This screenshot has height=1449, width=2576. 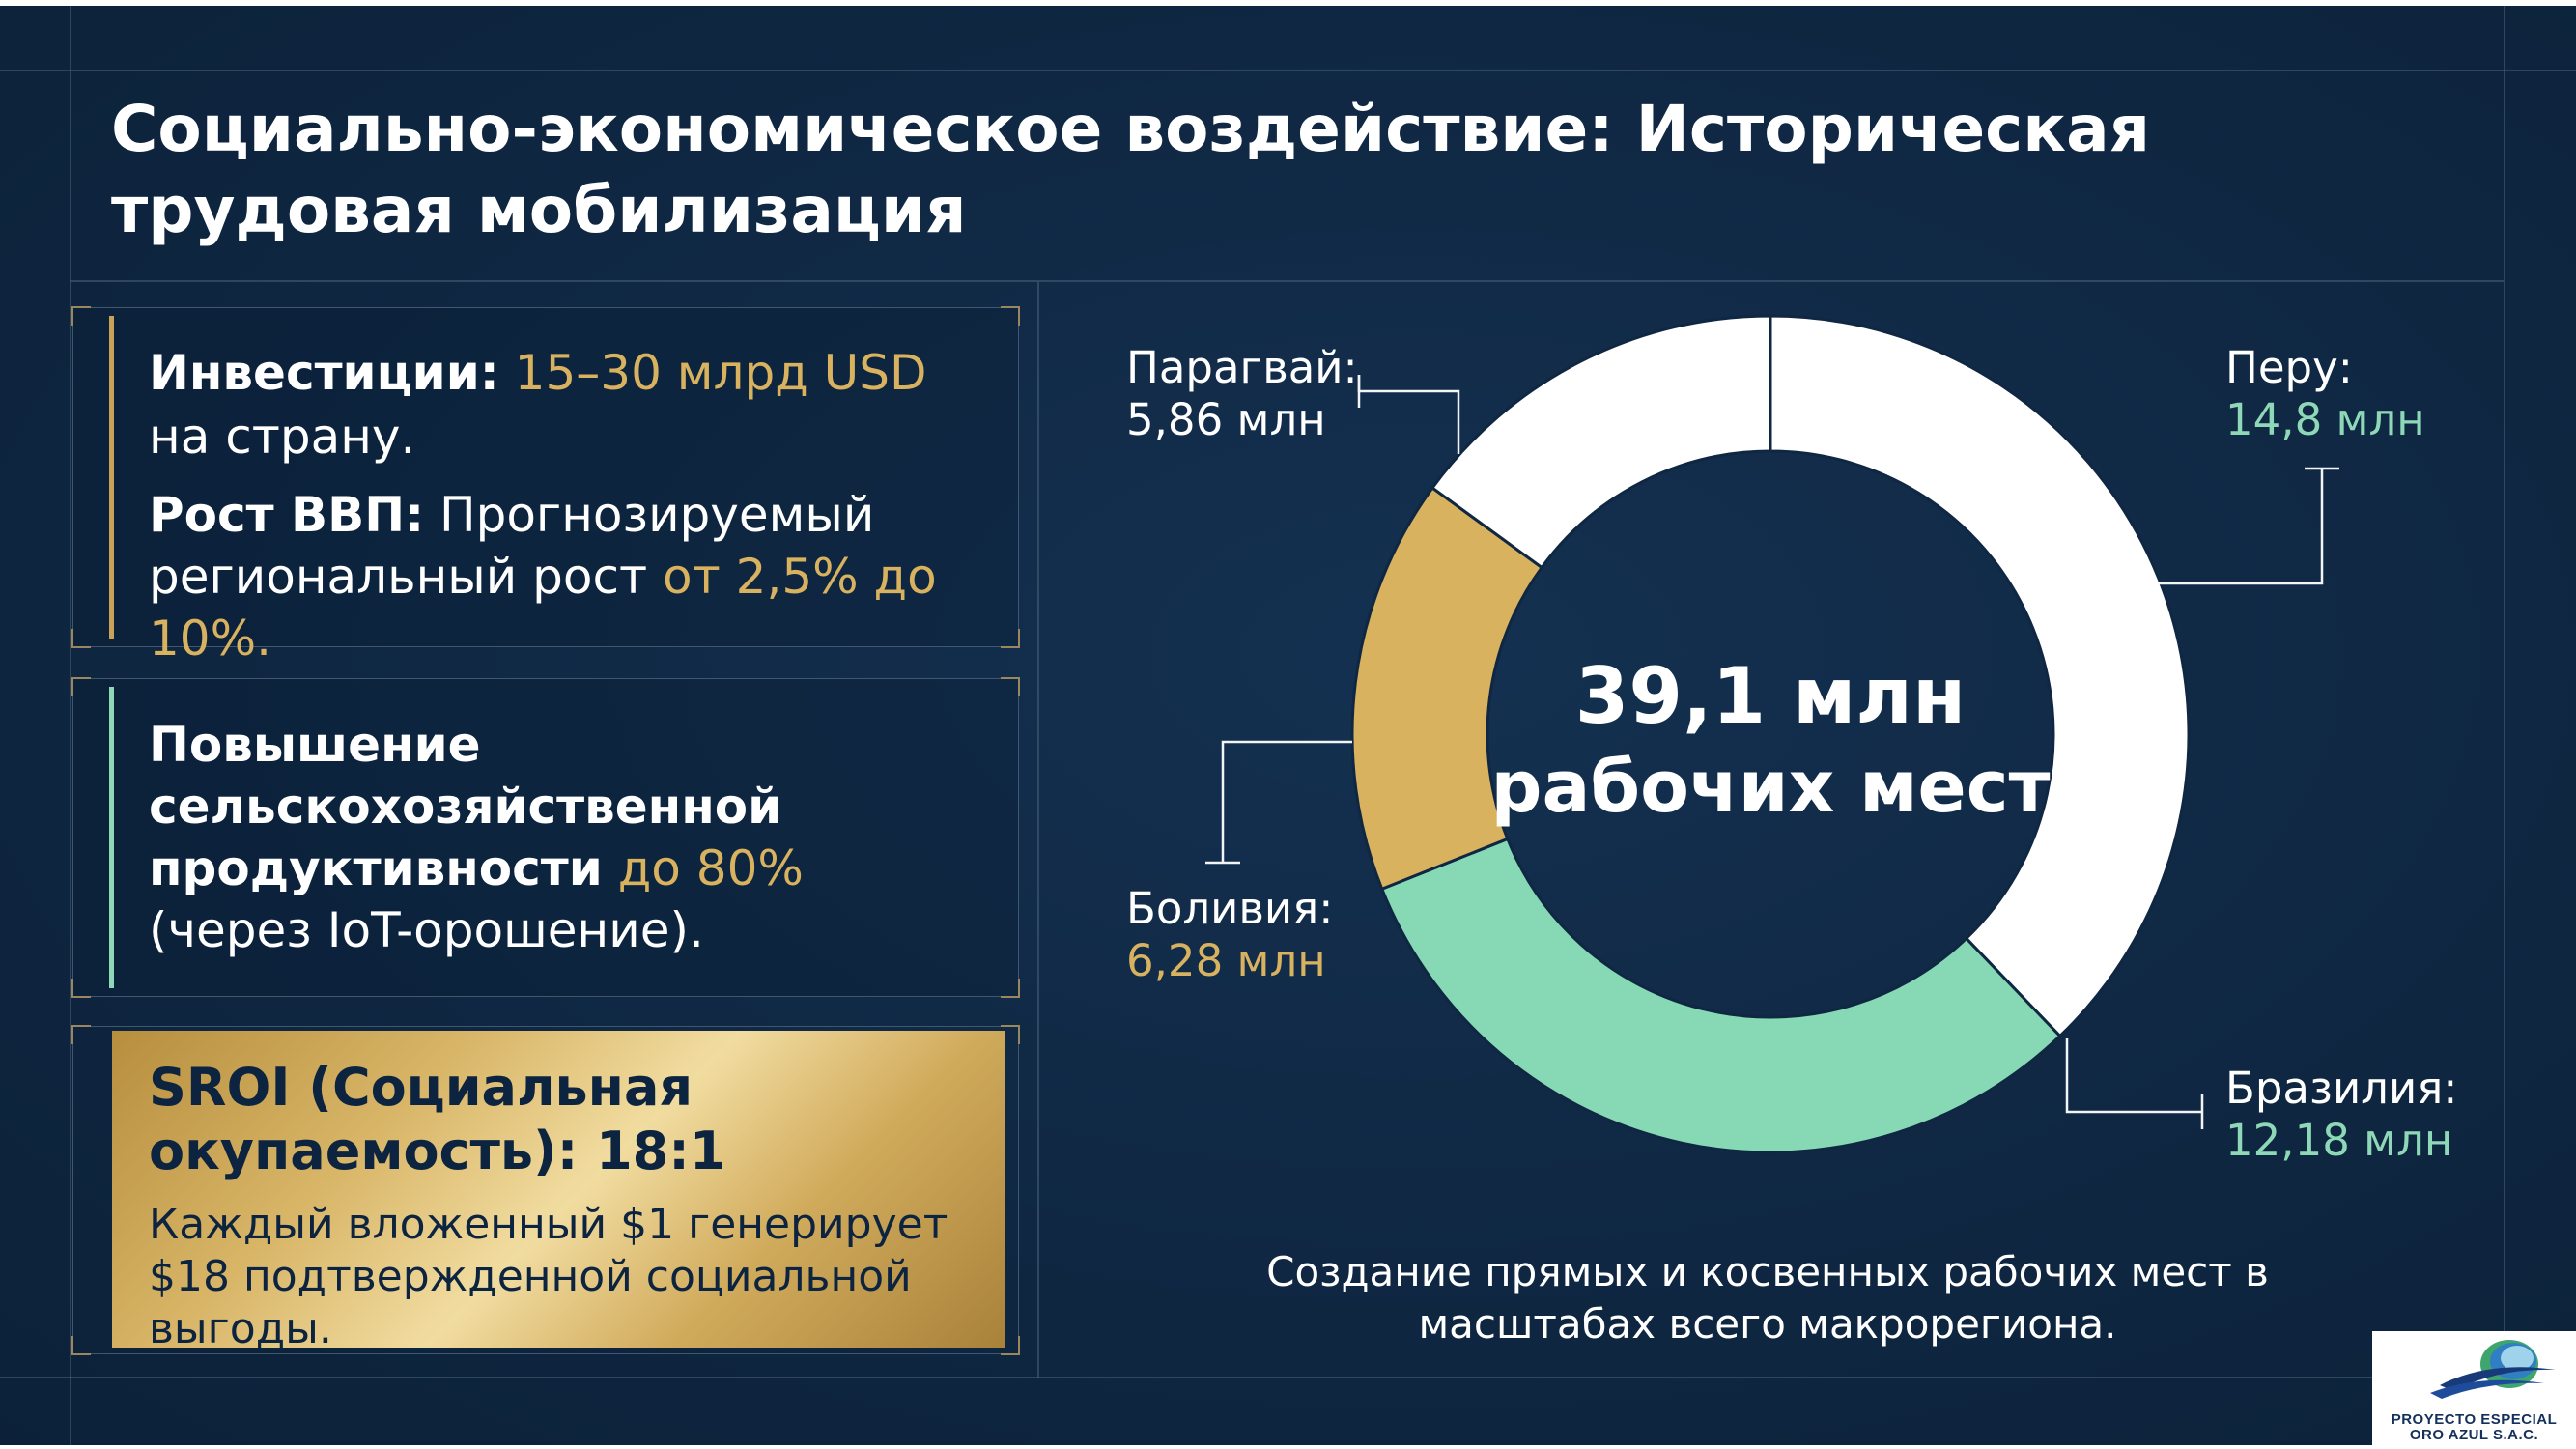 I want to click on label-bolivia-value: 6,28 млн, so click(x=1226, y=960).